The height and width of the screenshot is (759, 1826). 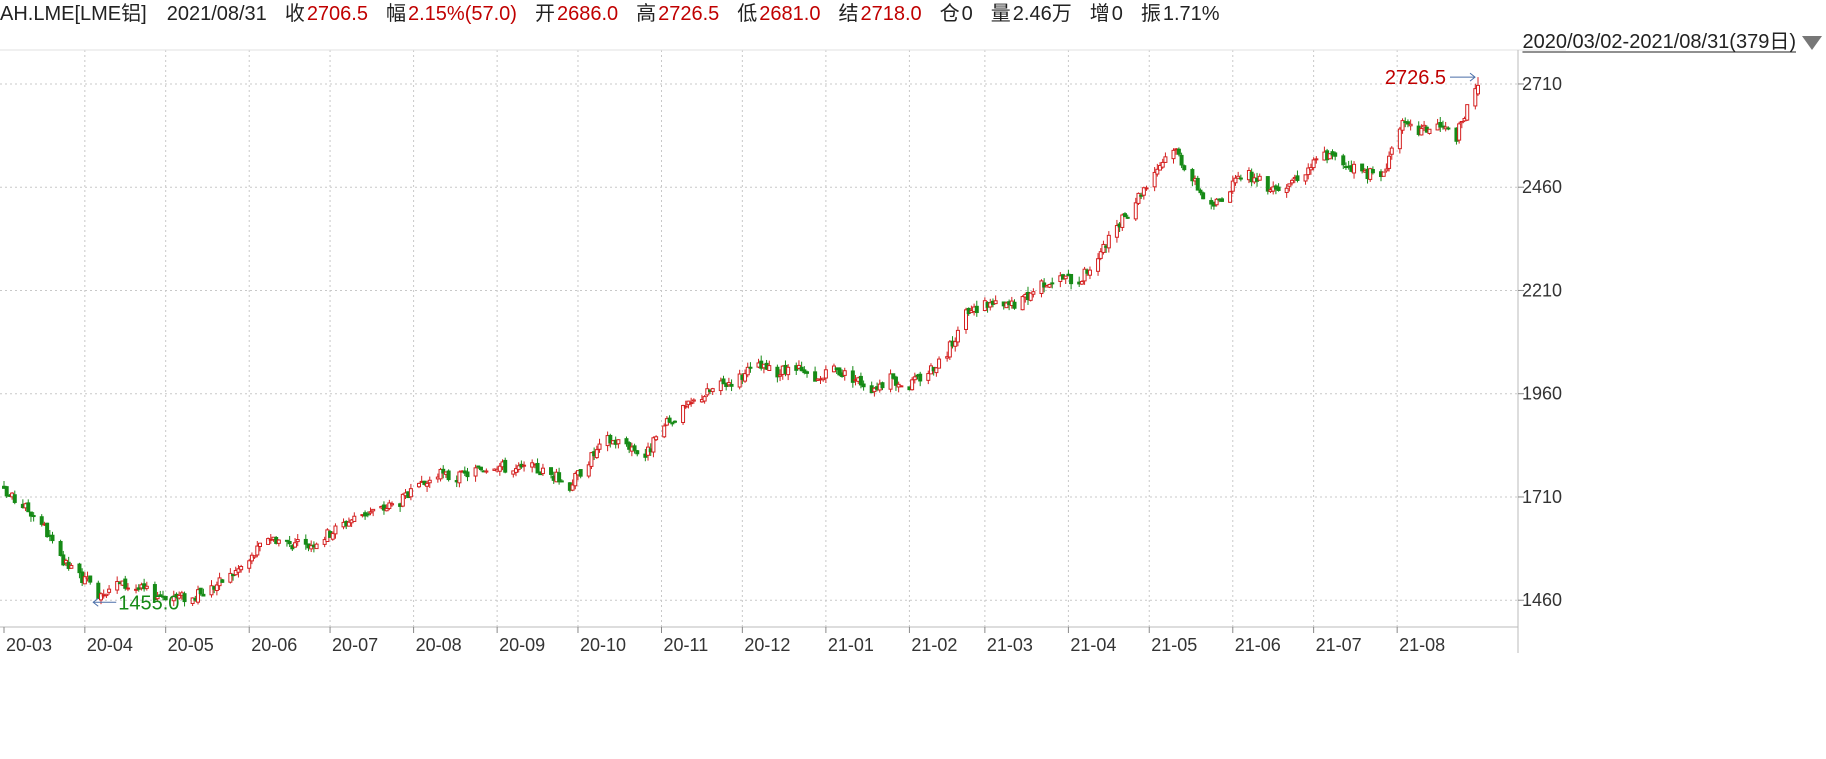 What do you see at coordinates (967, 14) in the screenshot?
I see `quote-field-value: 0` at bounding box center [967, 14].